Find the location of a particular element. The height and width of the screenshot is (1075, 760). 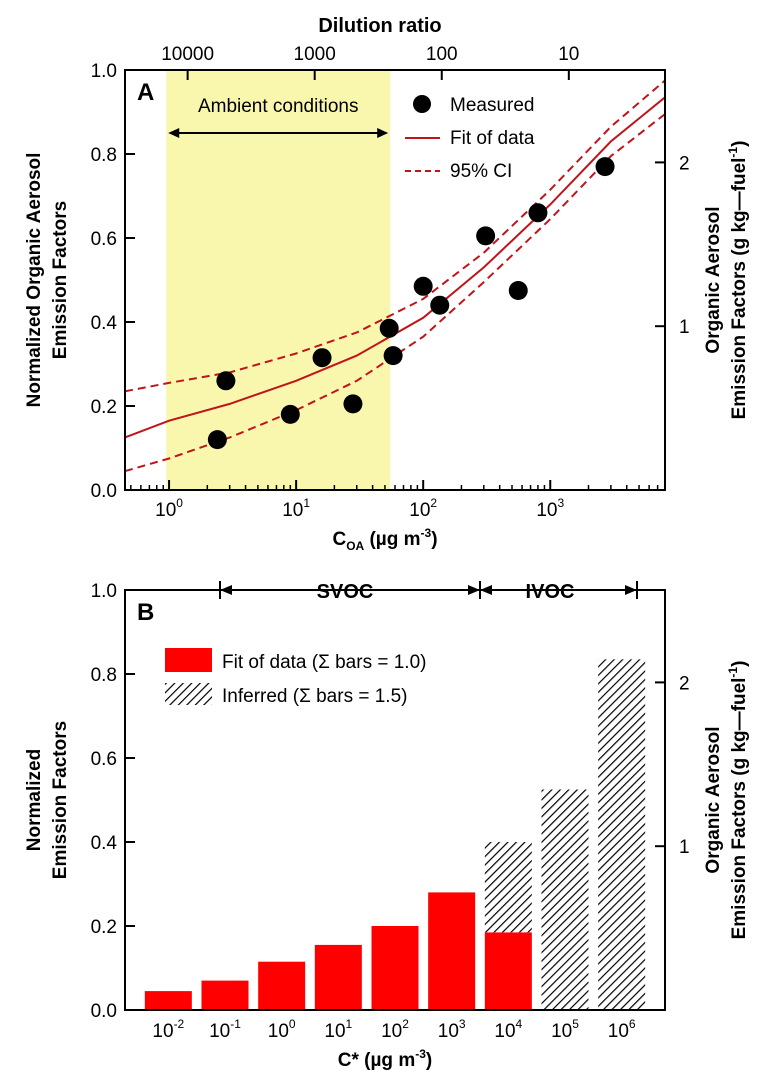

legend-label-fit: Fit of data is located at coordinates (492, 138).